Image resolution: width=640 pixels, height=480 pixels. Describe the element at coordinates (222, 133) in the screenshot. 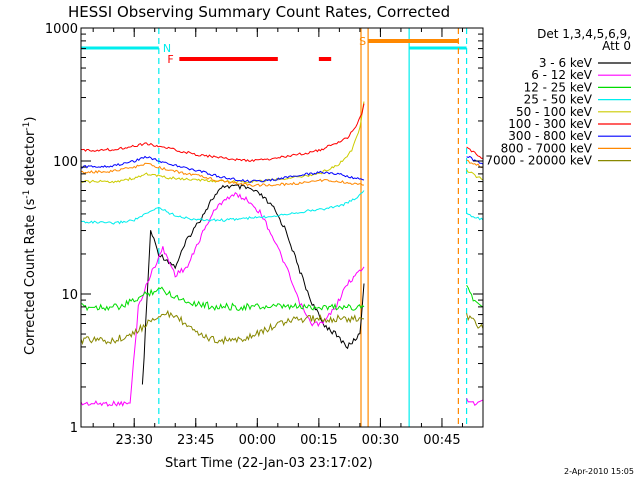

I see `series-100-300-kev` at that location.